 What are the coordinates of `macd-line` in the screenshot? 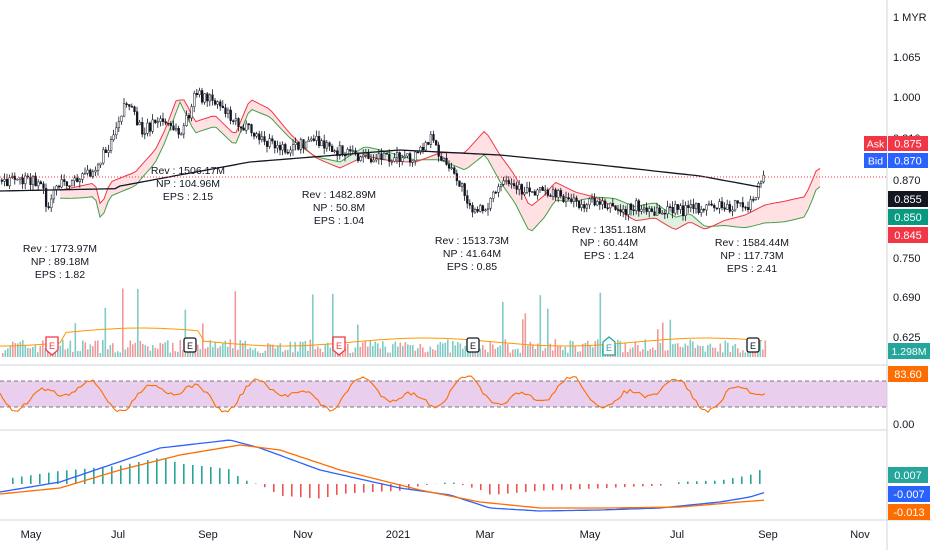 It's located at (382, 475).